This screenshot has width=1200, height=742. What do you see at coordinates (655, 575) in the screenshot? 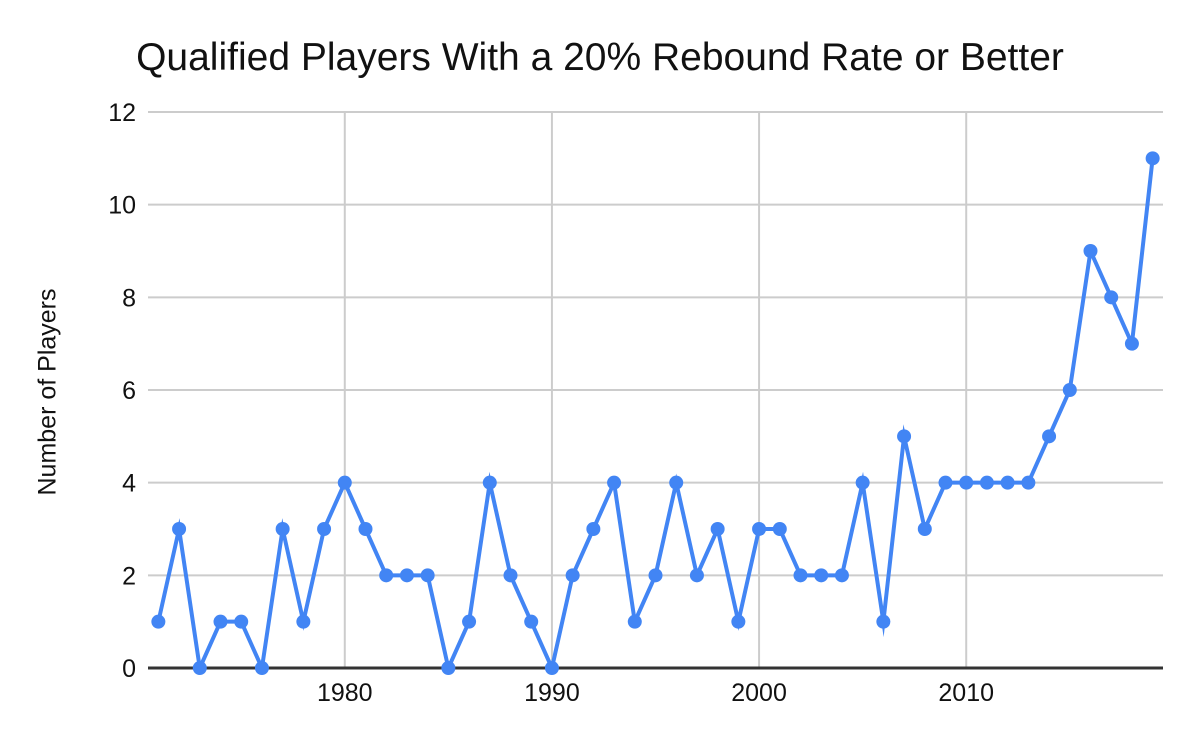
I see `data-point-1995` at bounding box center [655, 575].